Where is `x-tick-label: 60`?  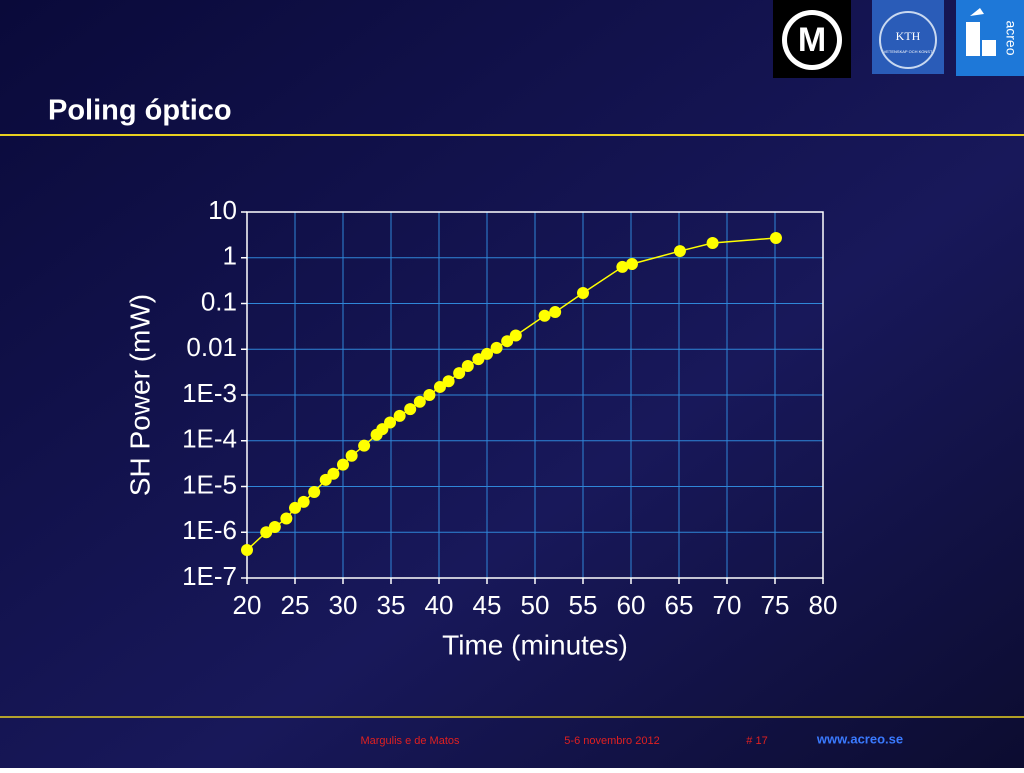 x-tick-label: 60 is located at coordinates (631, 605).